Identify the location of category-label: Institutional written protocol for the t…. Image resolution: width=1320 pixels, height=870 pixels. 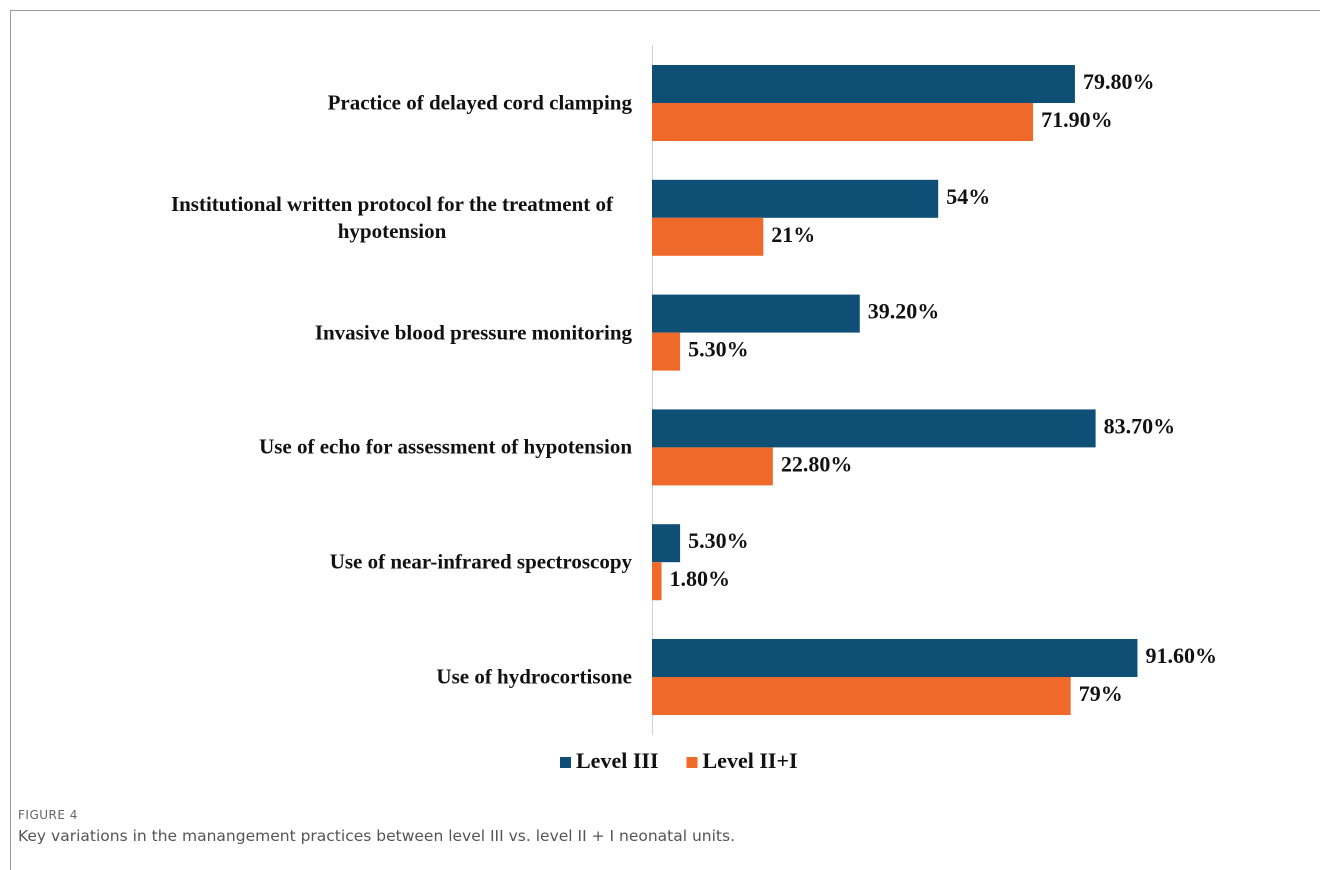
(392, 217).